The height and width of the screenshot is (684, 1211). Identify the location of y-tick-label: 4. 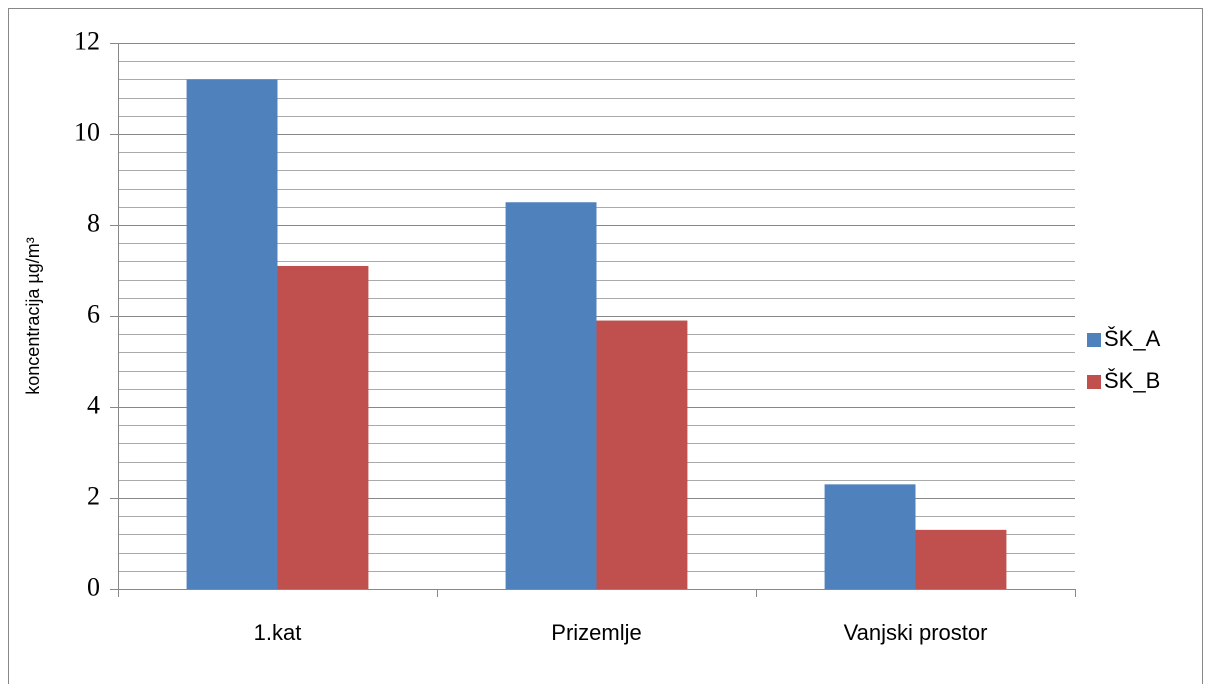
(93, 404).